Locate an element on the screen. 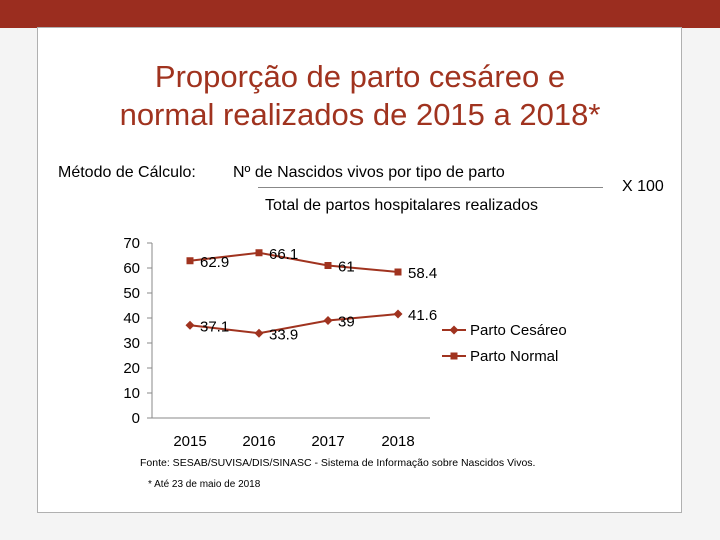 Image resolution: width=720 pixels, height=540 pixels. data-label: 37.1 is located at coordinates (214, 326).